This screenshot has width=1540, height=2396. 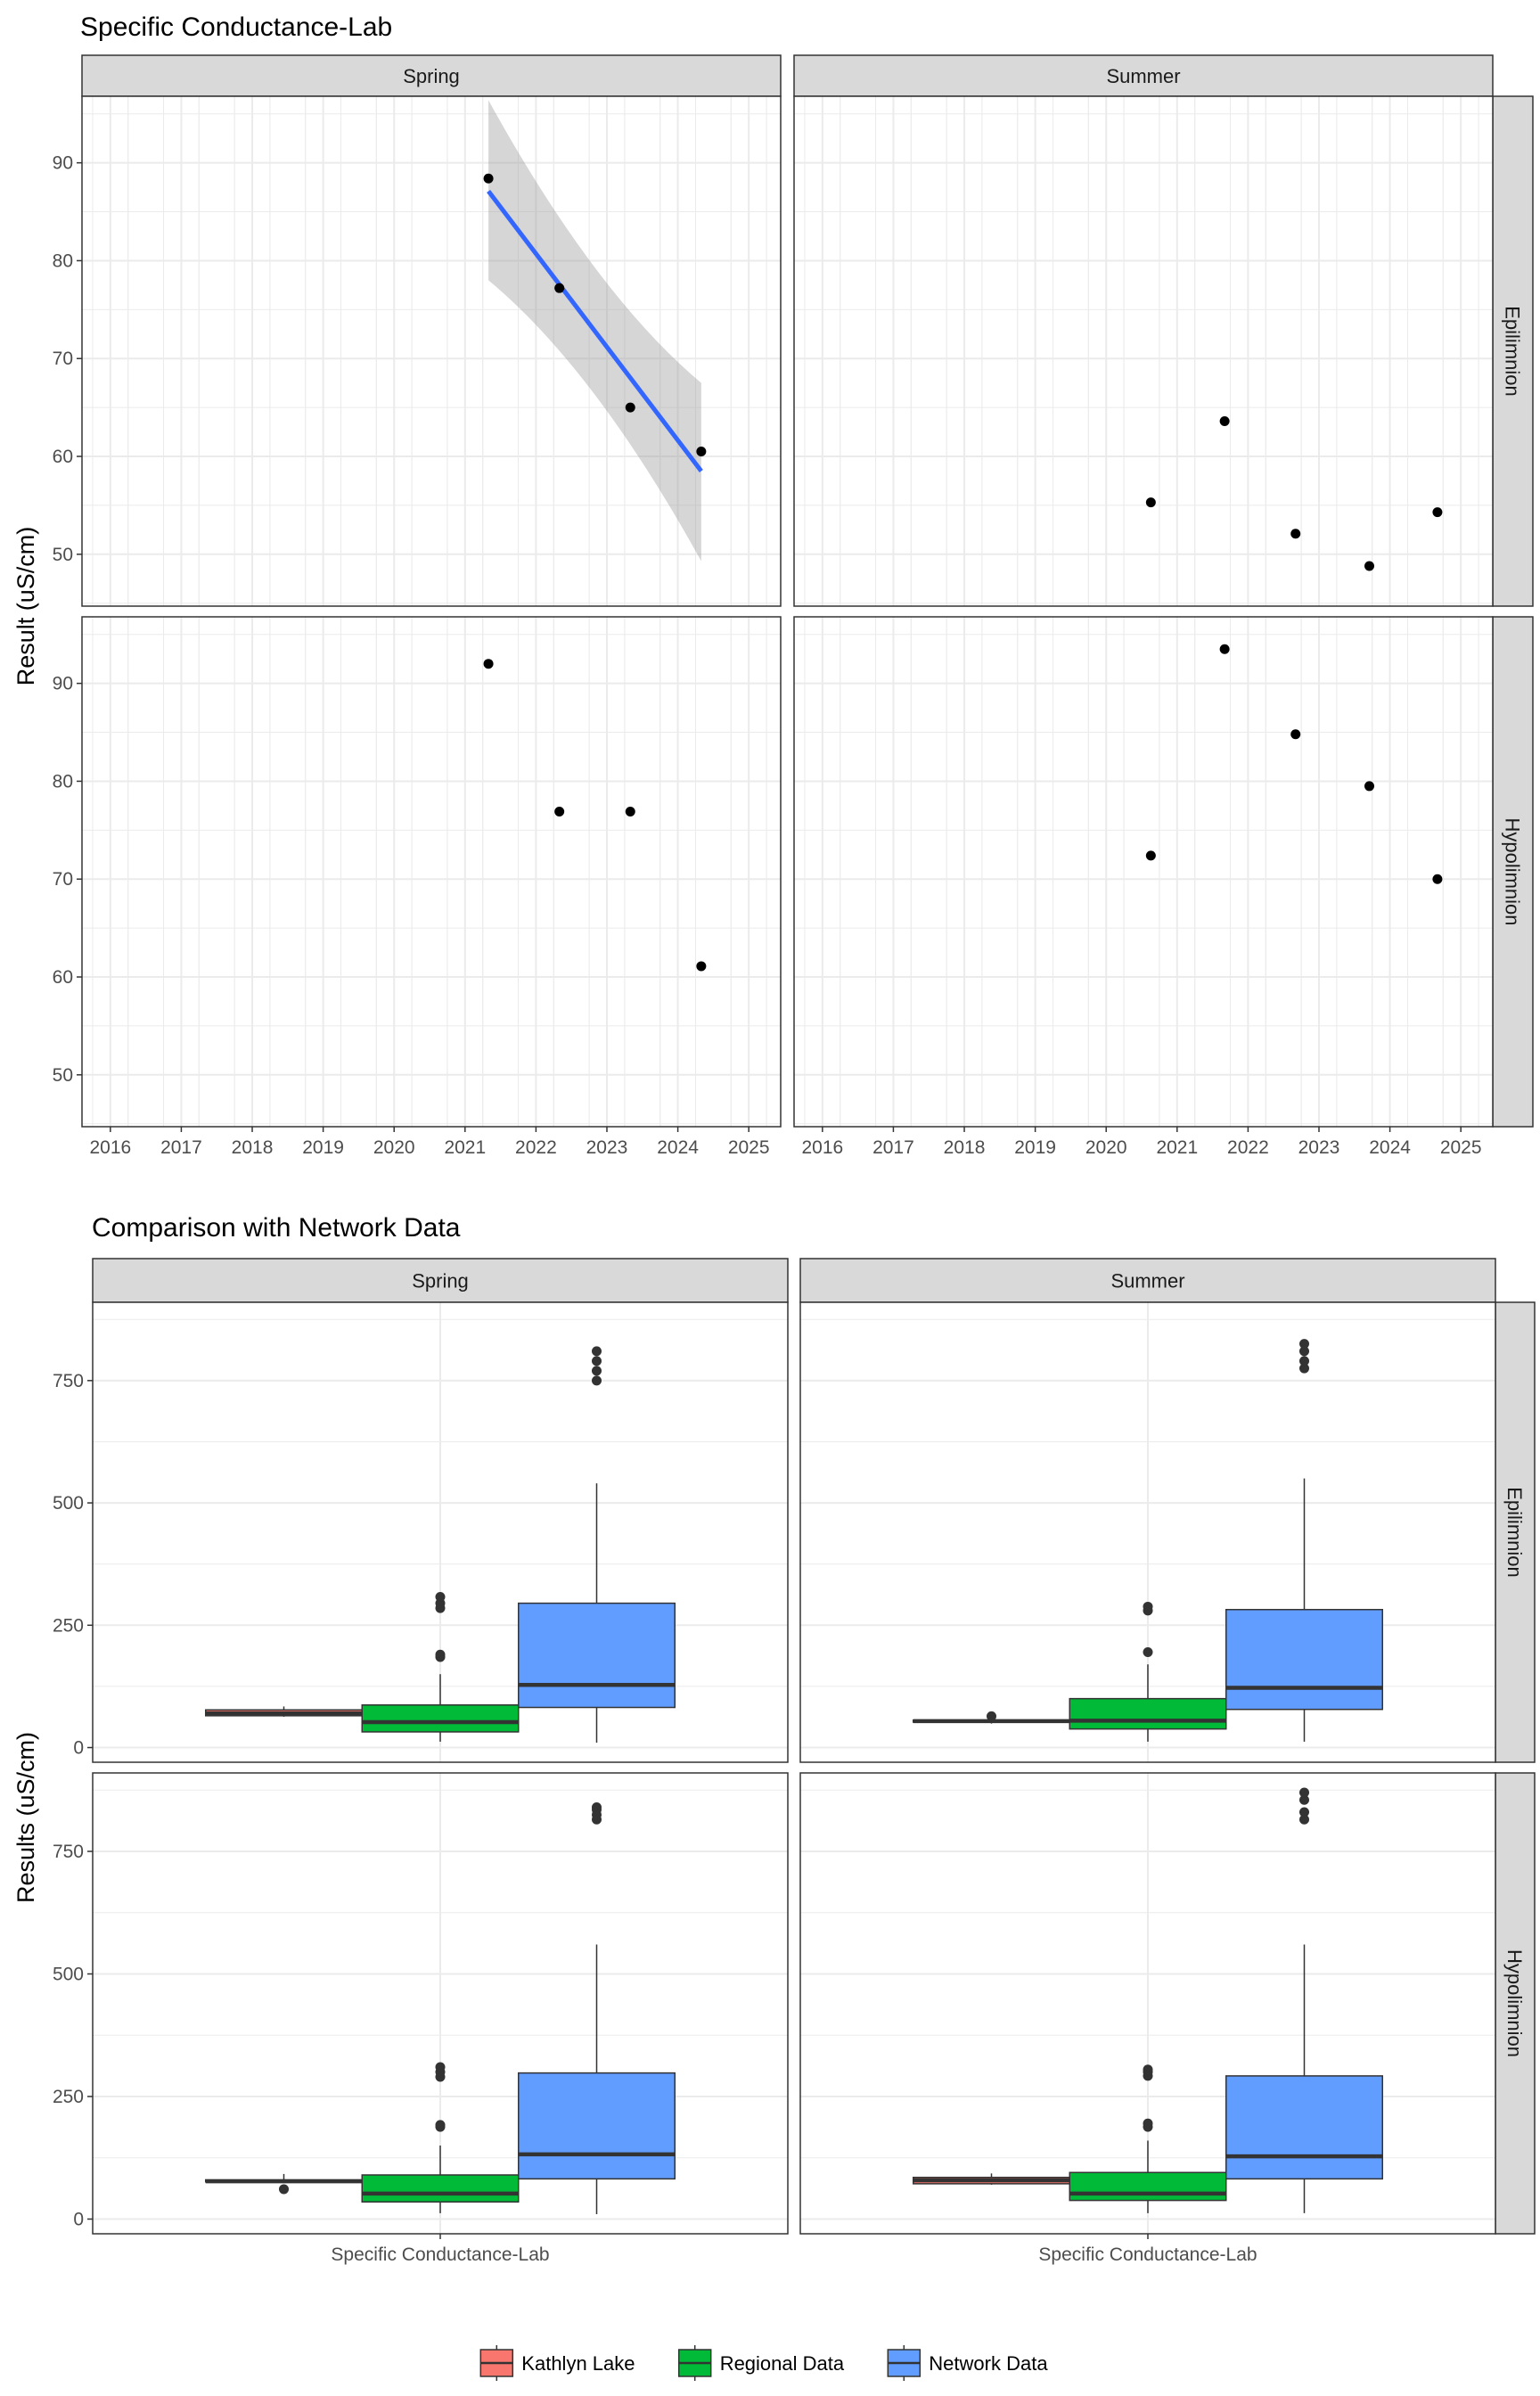 What do you see at coordinates (68, 1625) in the screenshot?
I see `y-tick-label: 250` at bounding box center [68, 1625].